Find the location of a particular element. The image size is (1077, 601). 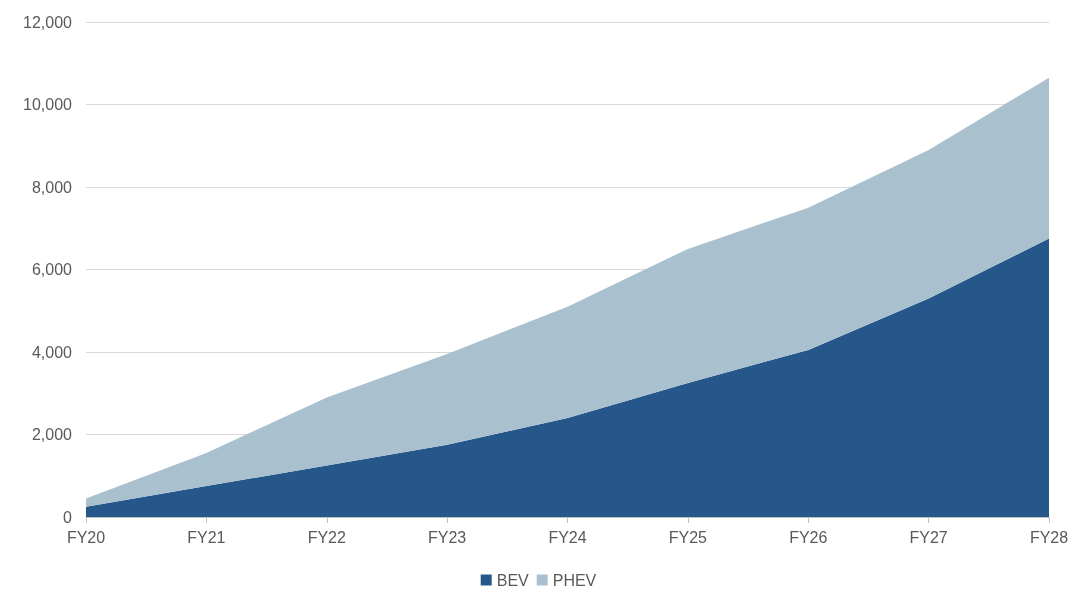

y-tick-label: 6,000 is located at coordinates (52, 269).